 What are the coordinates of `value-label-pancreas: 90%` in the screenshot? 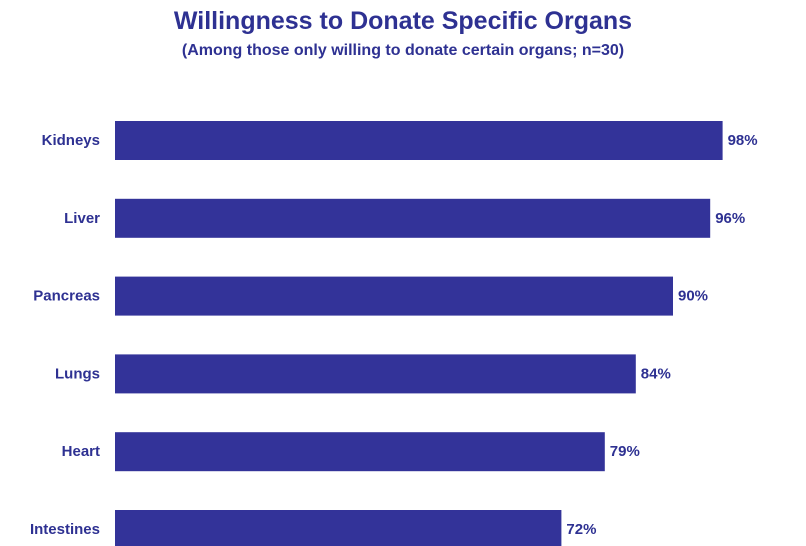 It's located at (693, 296).